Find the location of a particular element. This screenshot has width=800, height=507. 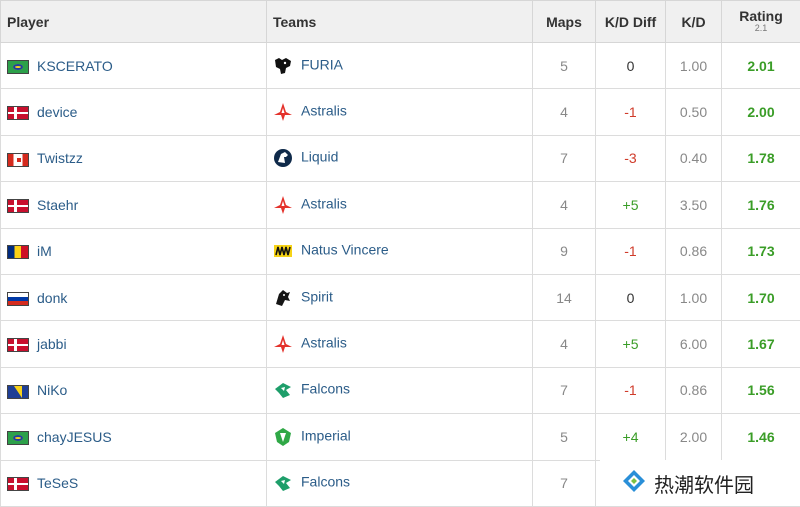

maps-cell: 5 is located at coordinates (564, 66).